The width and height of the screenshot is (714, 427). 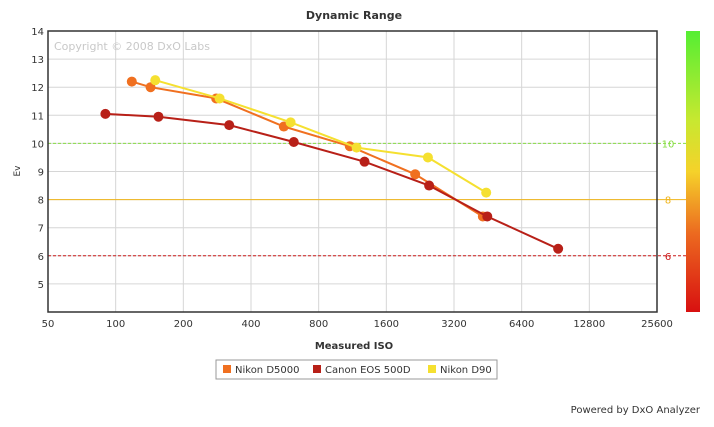 I want to click on y-tick-label: 8, so click(x=41, y=201).